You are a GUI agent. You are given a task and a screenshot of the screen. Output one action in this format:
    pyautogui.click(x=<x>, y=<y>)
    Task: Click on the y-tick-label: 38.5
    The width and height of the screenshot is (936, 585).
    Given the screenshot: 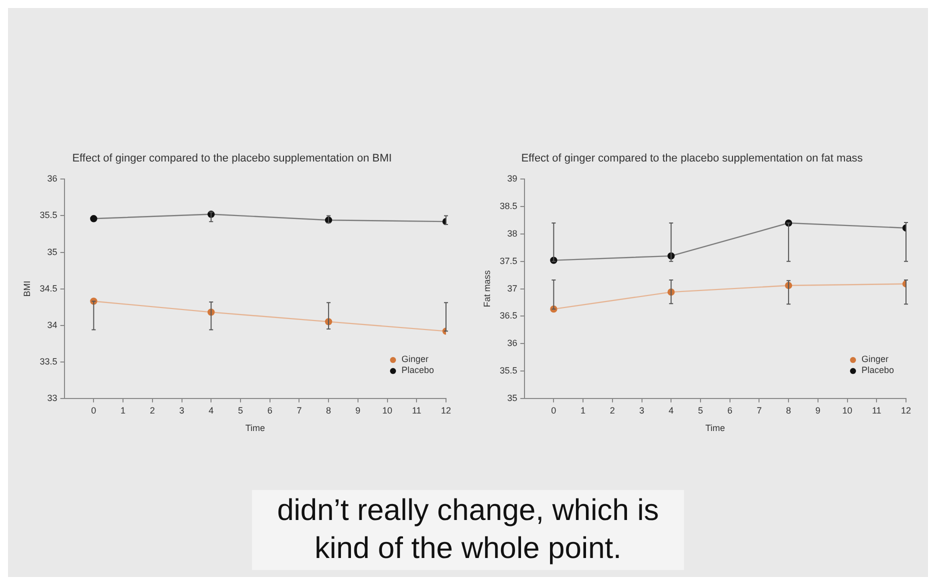 What is the action you would take?
    pyautogui.click(x=509, y=206)
    